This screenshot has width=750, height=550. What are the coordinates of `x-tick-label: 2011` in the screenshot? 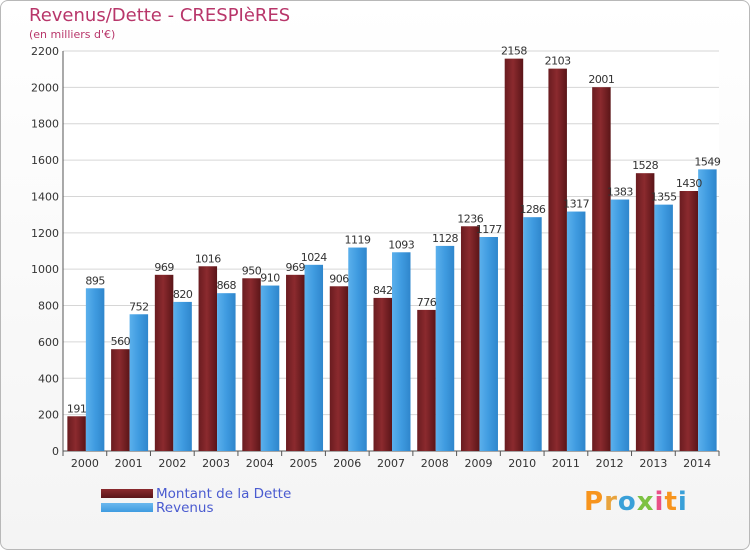 It's located at (566, 463).